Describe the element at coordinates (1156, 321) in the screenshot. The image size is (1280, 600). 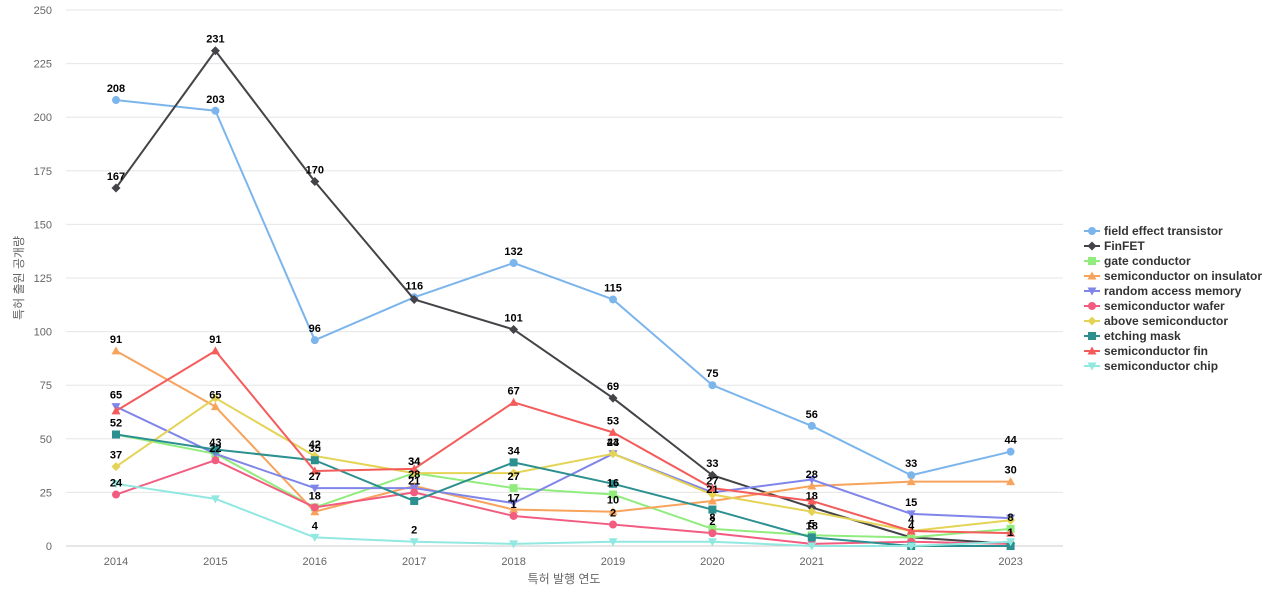
I see `legend-item: above semiconductor` at that location.